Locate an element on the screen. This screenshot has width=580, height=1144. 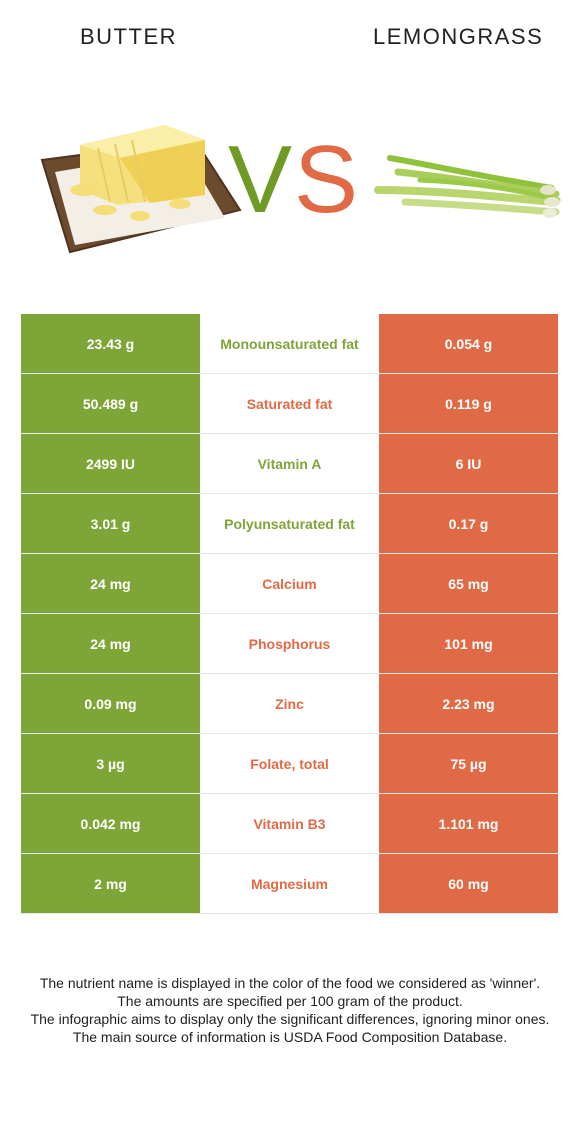
table-row: 50.489 g Saturated fat 0.119 g is located at coordinates (289, 403).